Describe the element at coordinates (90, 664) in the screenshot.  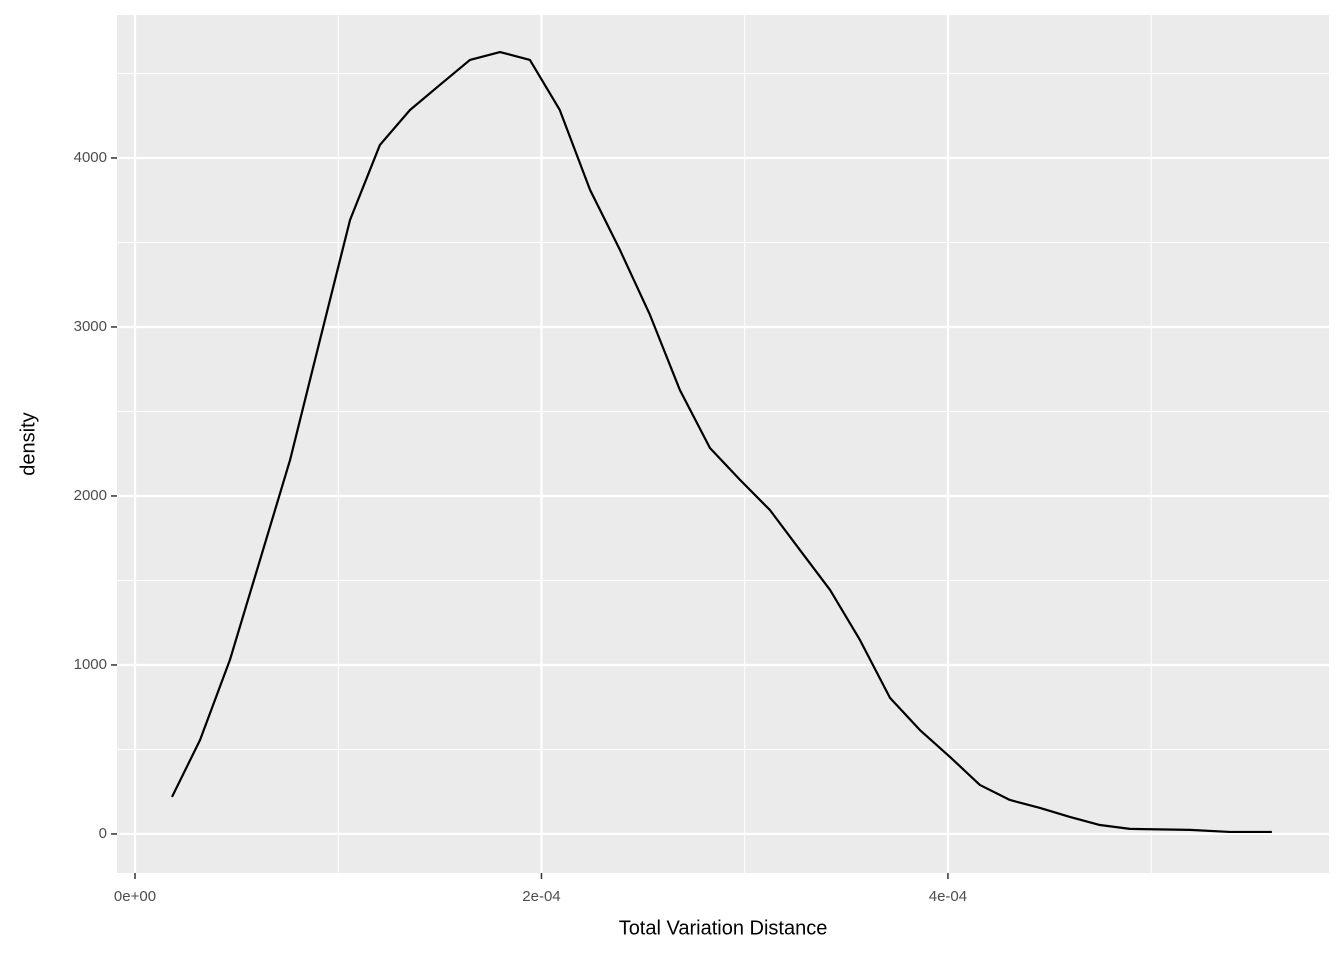
I see `y-tick-label: 1000` at that location.